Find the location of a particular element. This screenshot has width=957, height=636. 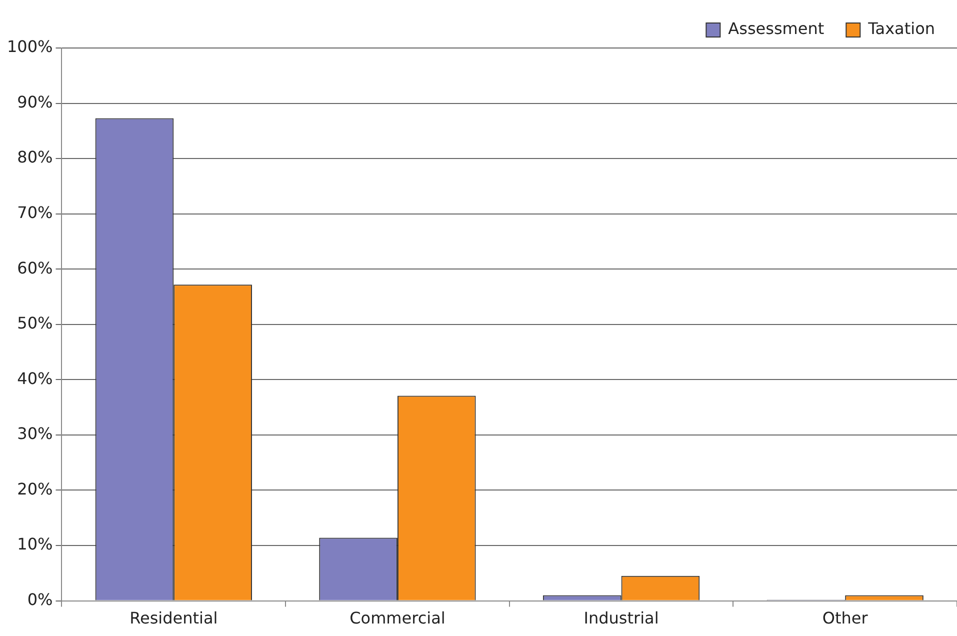

y-tick-label: 20% is located at coordinates (35, 488).